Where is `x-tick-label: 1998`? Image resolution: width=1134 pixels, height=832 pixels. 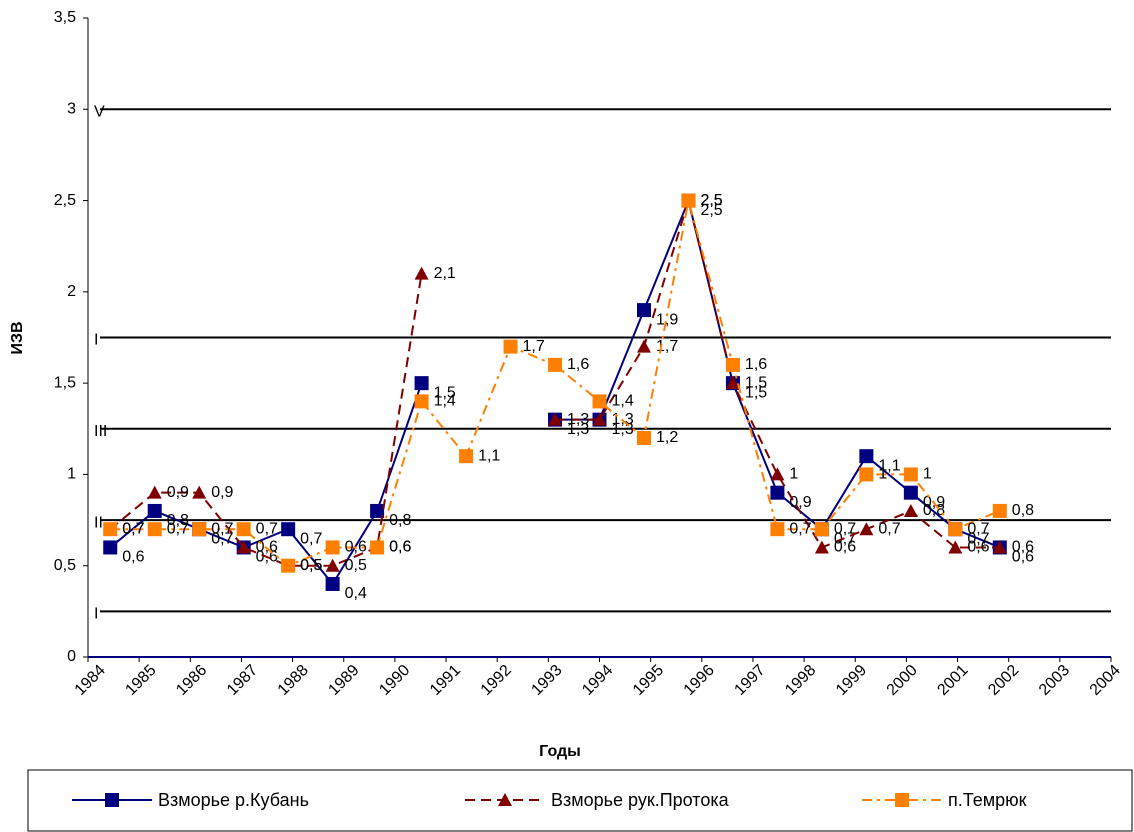 x-tick-label: 1998 is located at coordinates (800, 680).